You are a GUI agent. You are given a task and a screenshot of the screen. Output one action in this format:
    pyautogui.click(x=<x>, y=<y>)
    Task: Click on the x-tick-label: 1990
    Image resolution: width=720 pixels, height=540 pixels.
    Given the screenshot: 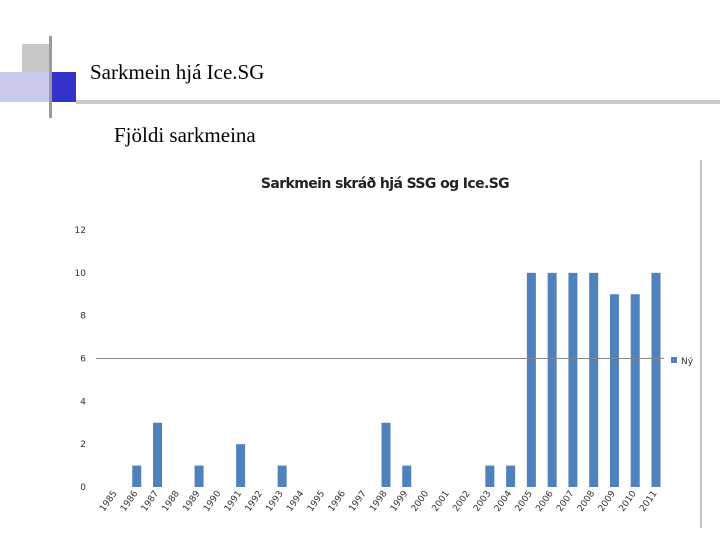 What is the action you would take?
    pyautogui.click(x=212, y=501)
    